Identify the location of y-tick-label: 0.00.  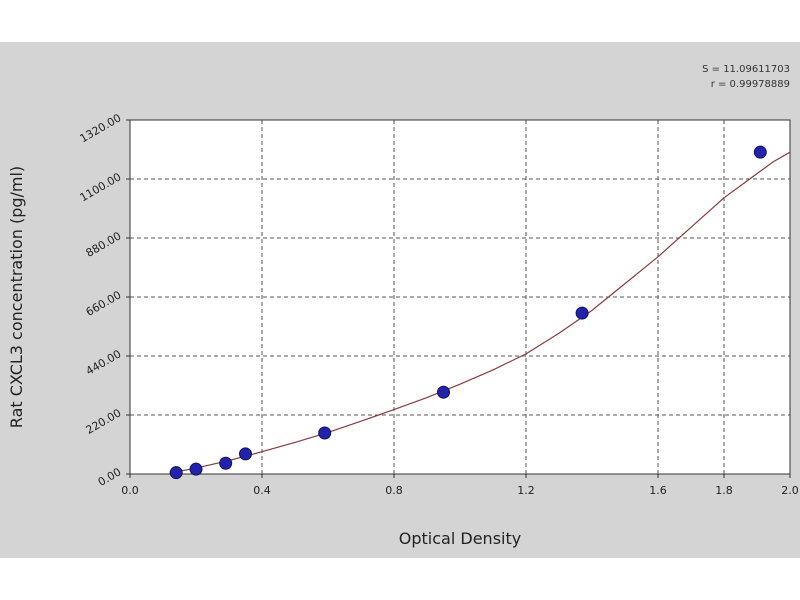
(110, 477).